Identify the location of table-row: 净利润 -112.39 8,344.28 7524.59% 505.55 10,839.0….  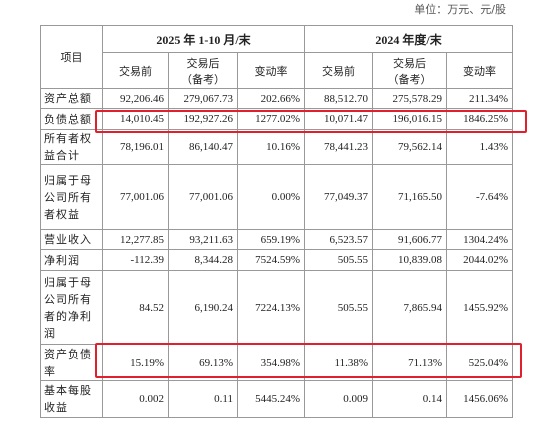
(277, 260).